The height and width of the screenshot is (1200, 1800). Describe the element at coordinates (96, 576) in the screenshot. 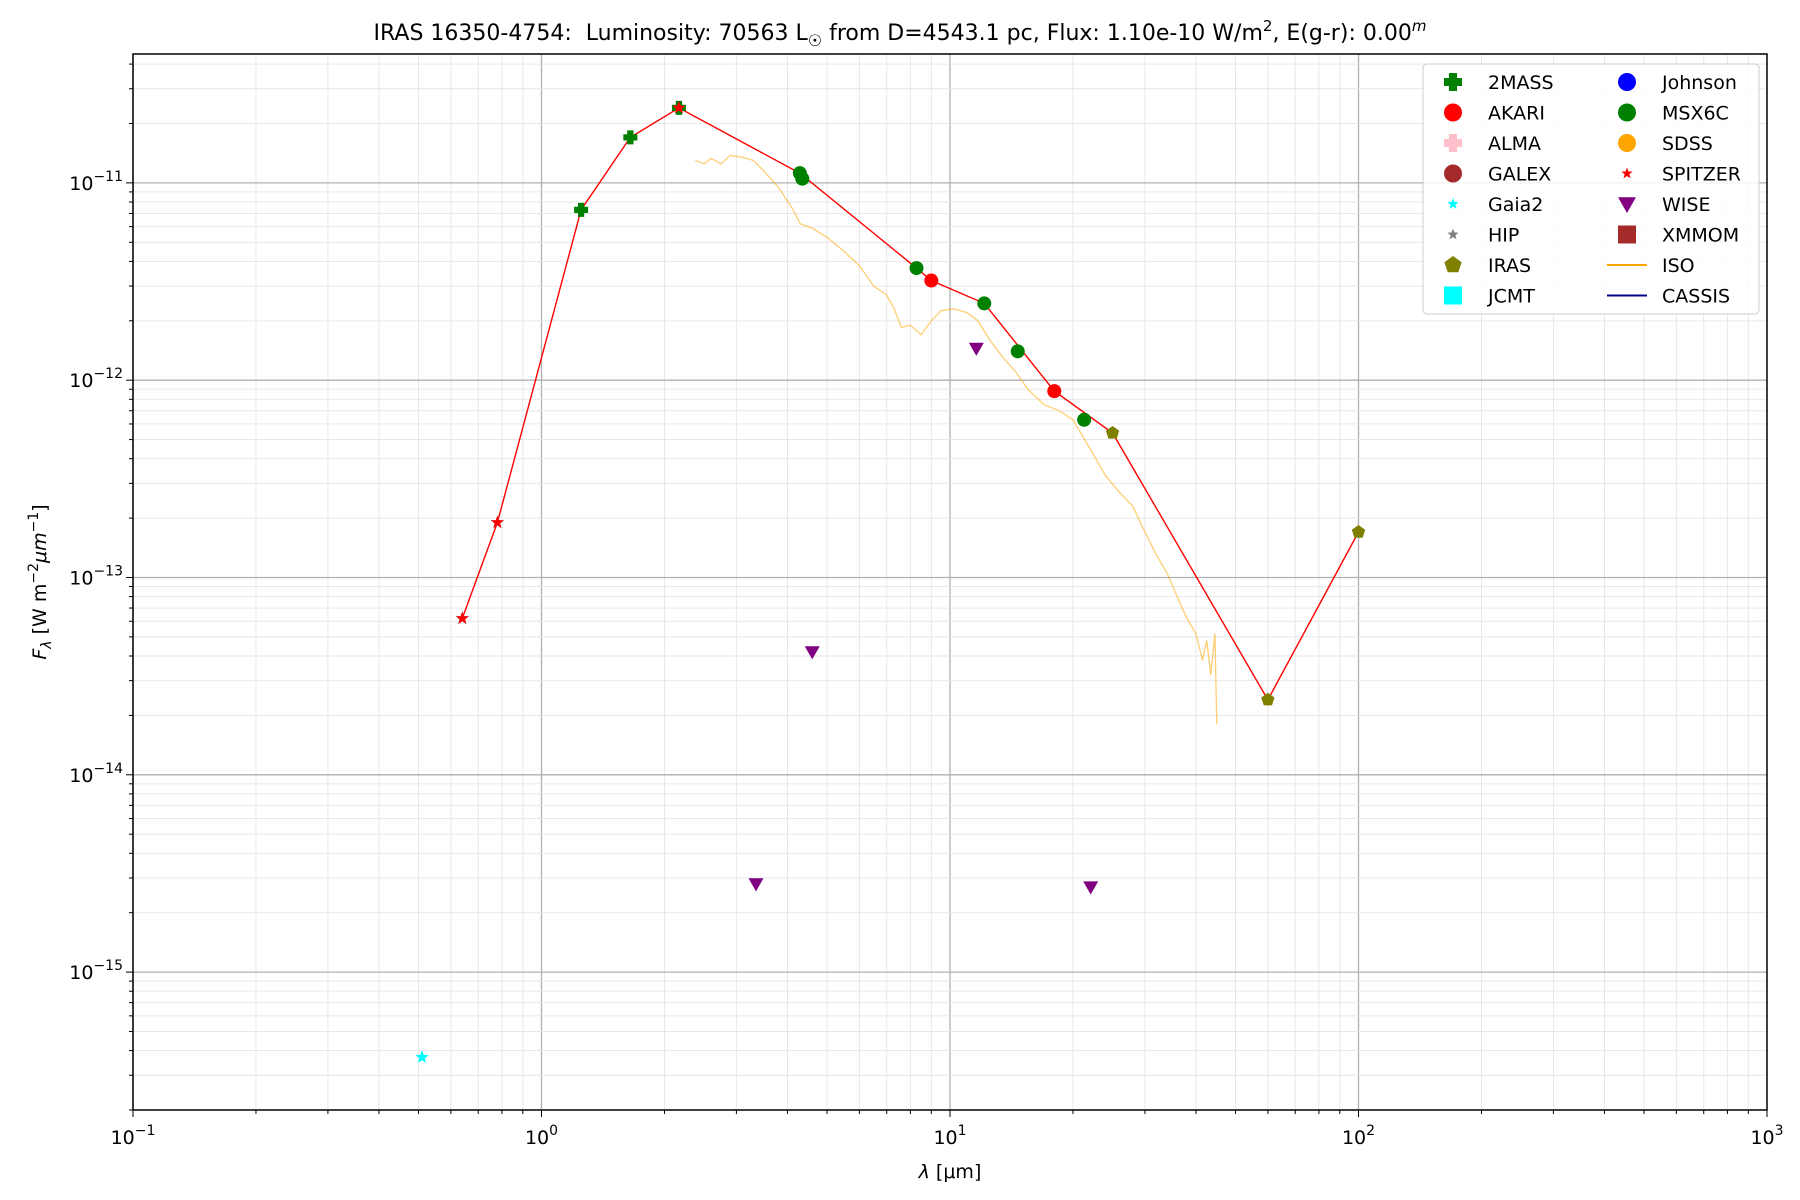

I see `y-tick-label: 10−13` at that location.